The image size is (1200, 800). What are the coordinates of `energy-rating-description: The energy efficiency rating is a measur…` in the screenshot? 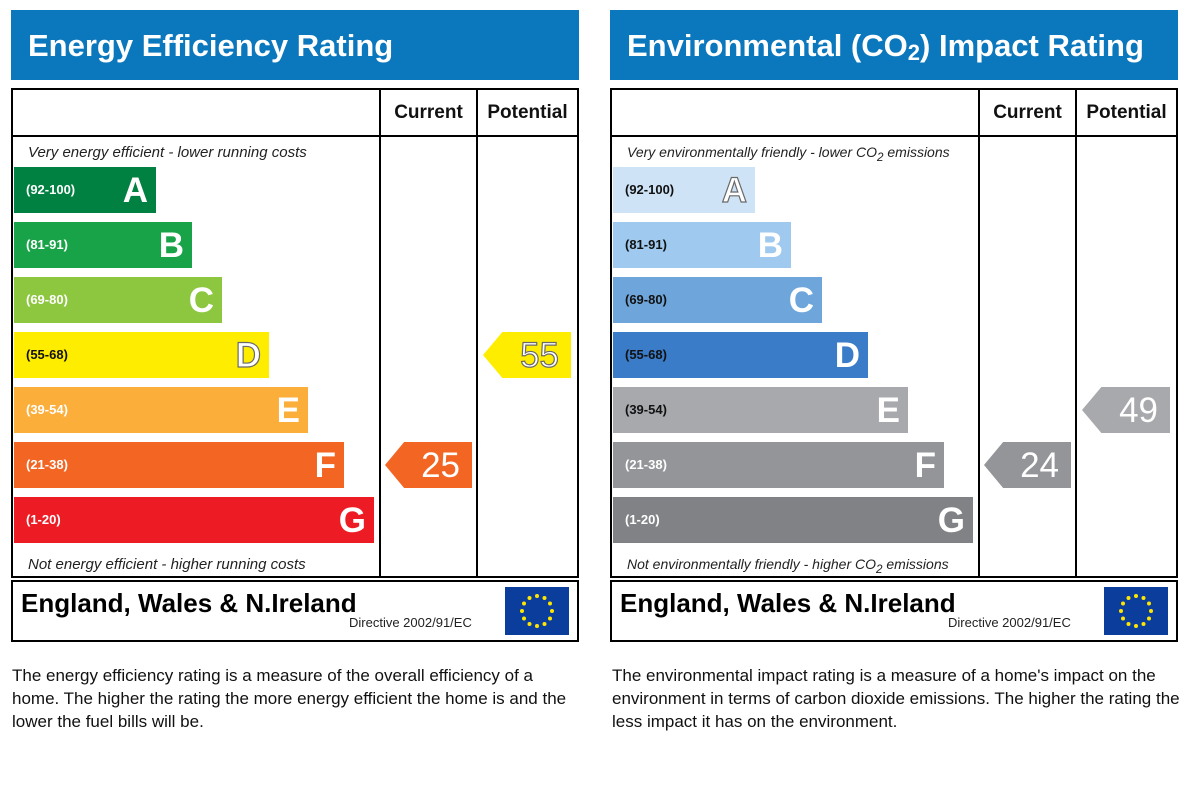 It's located at (289, 698).